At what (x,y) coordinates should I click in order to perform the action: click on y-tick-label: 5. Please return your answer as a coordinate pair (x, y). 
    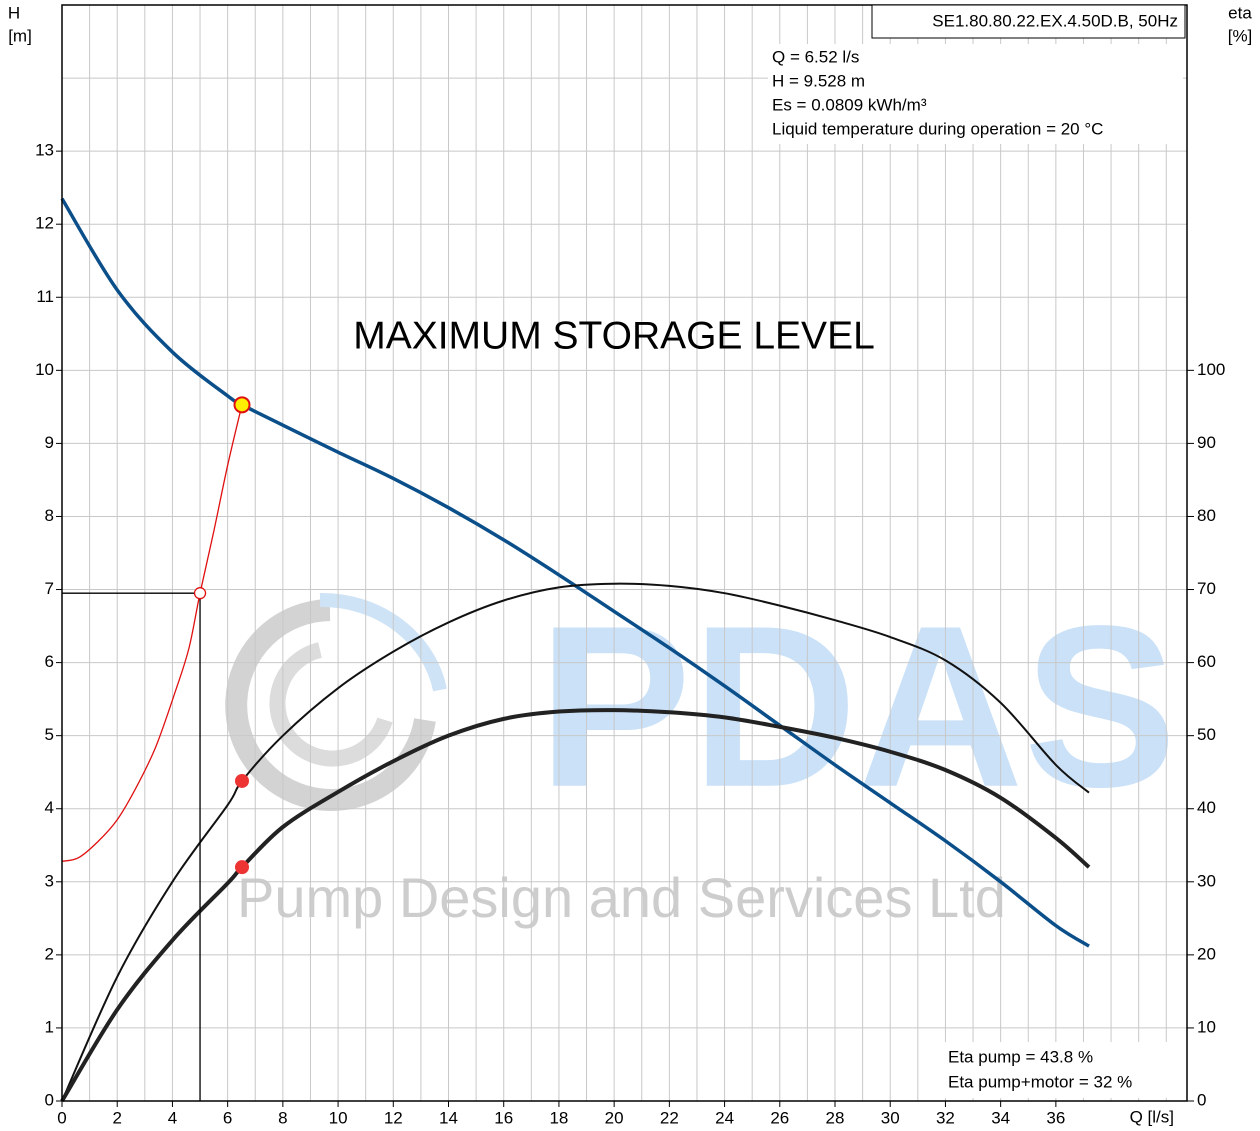
    Looking at the image, I should click on (49, 734).